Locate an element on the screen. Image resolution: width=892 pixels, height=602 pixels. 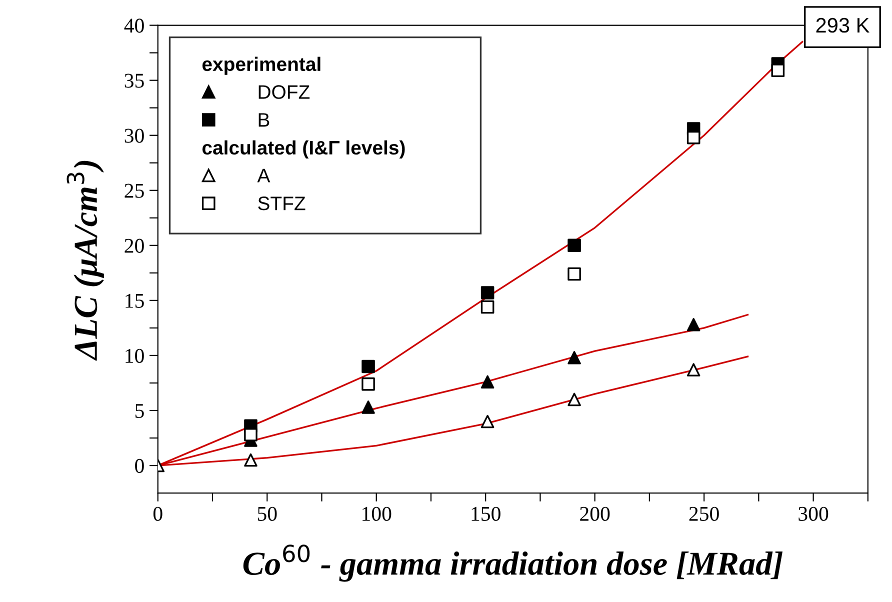
x-tick-label: 250 is located at coordinates (704, 513).